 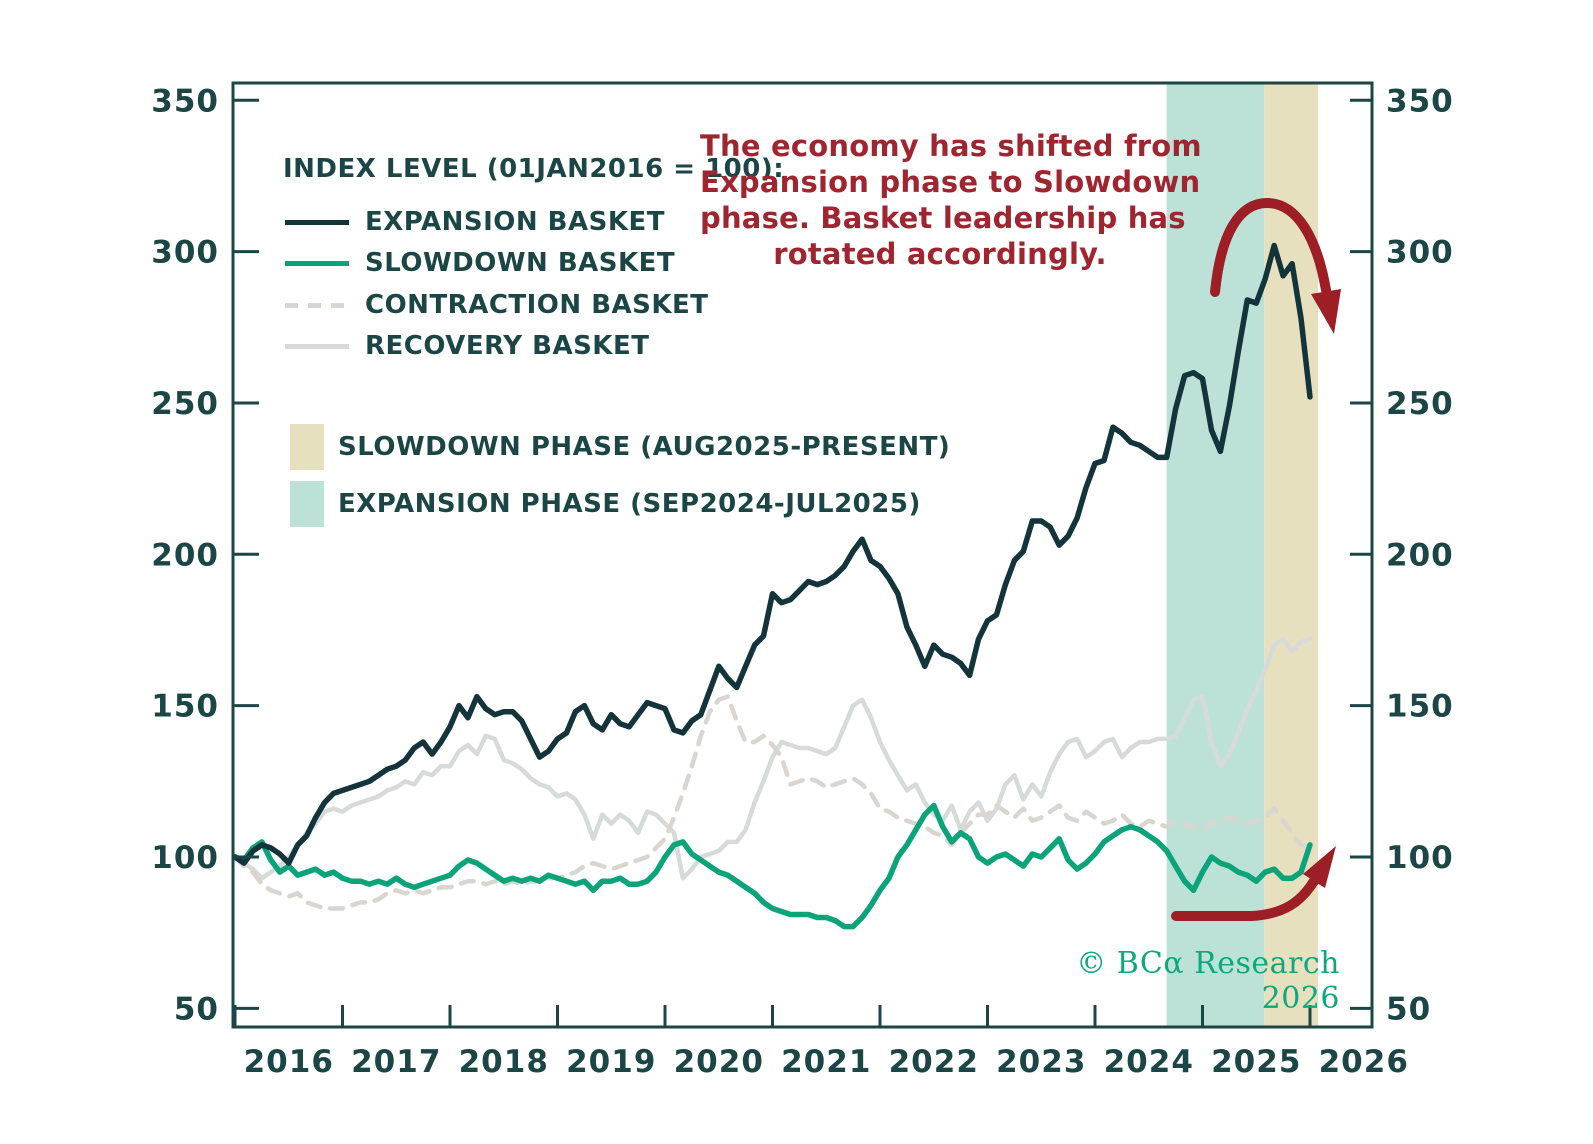 I want to click on series-line-slowdown-basket, so click(x=772, y=866).